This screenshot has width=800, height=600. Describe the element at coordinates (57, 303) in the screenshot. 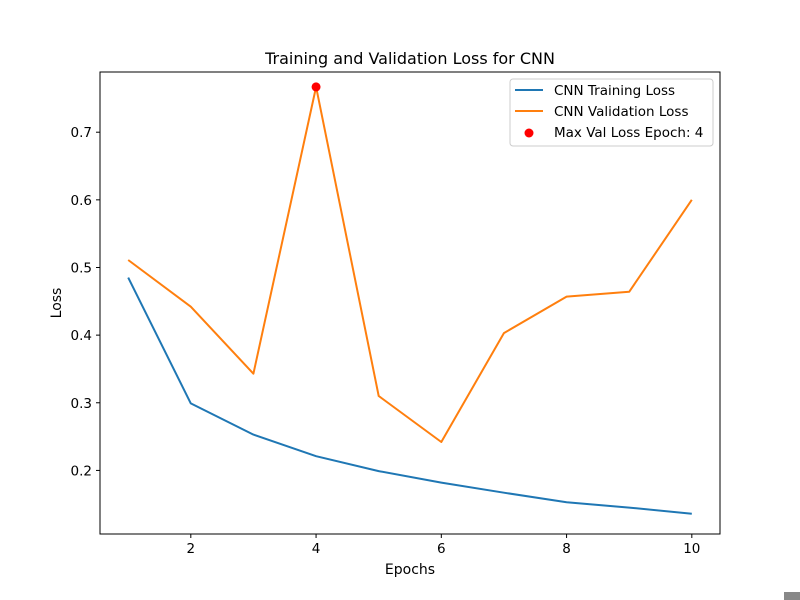

I see `y-axis-label: Loss` at that location.